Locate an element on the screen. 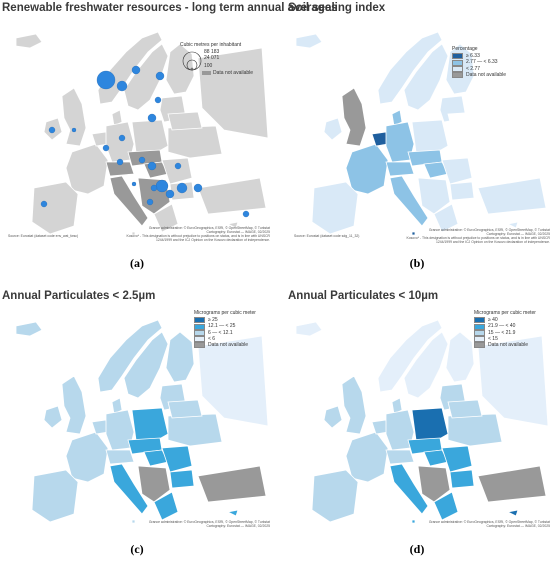  legend-item: ≥ 25 is located at coordinates (213, 320).